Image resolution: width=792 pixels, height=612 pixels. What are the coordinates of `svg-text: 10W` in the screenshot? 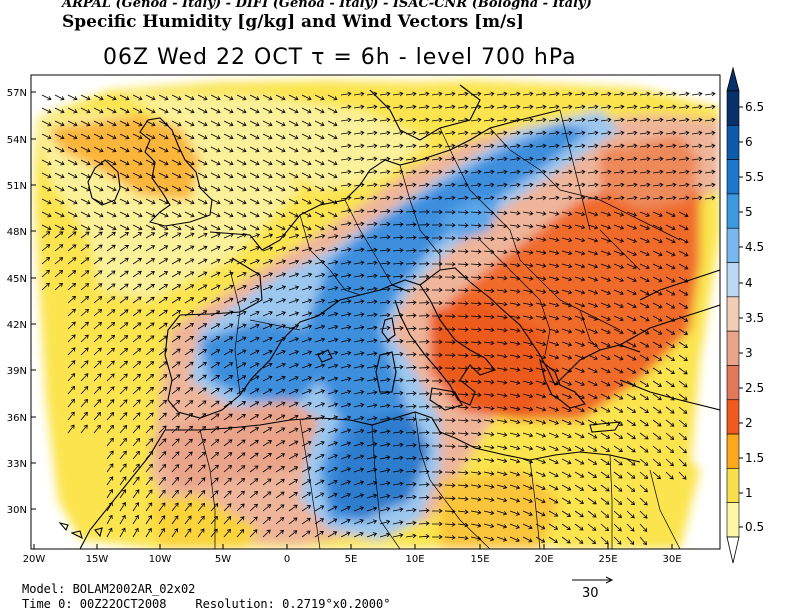 It's located at (160, 559).